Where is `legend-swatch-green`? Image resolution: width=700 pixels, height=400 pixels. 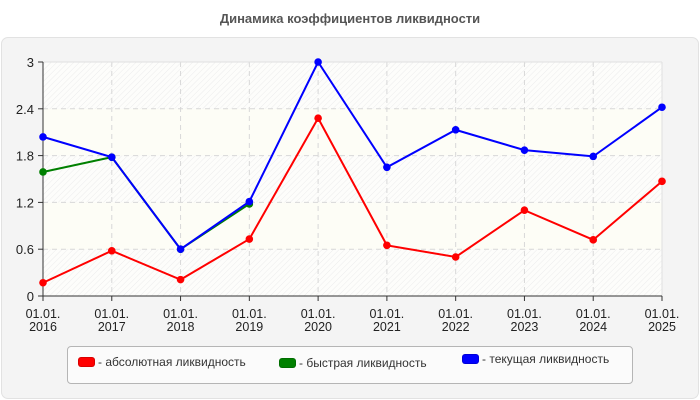 legend-swatch-green is located at coordinates (287, 363).